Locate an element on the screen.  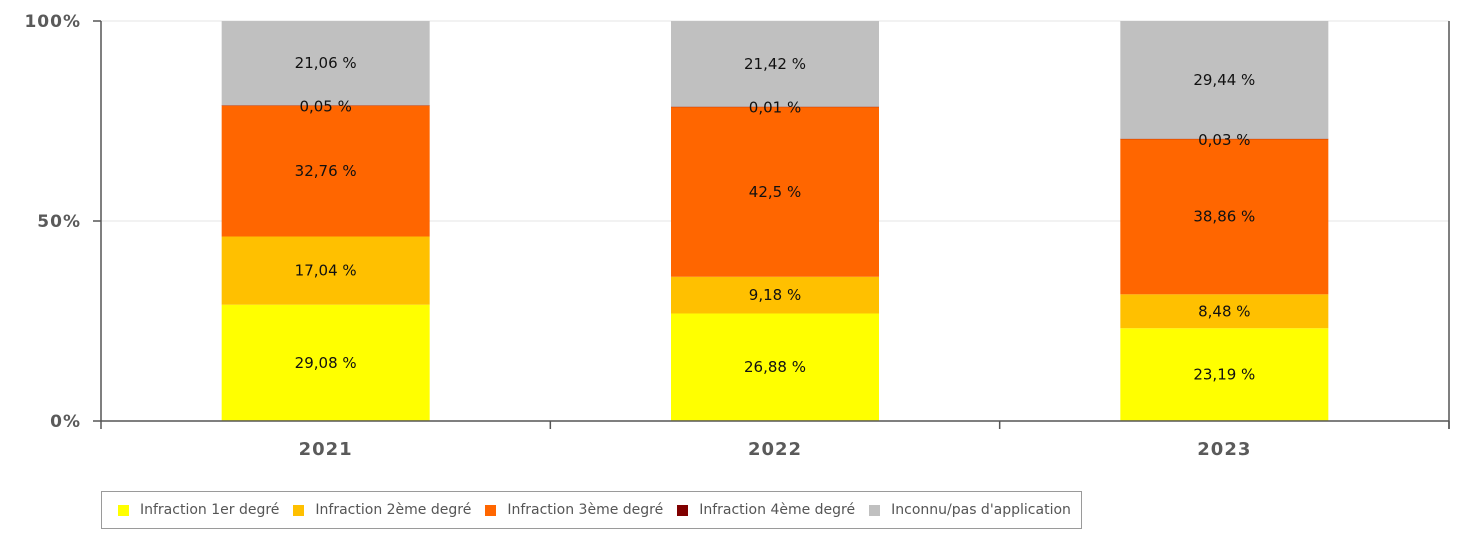
y-tick-label: 0% is located at coordinates (65, 422).